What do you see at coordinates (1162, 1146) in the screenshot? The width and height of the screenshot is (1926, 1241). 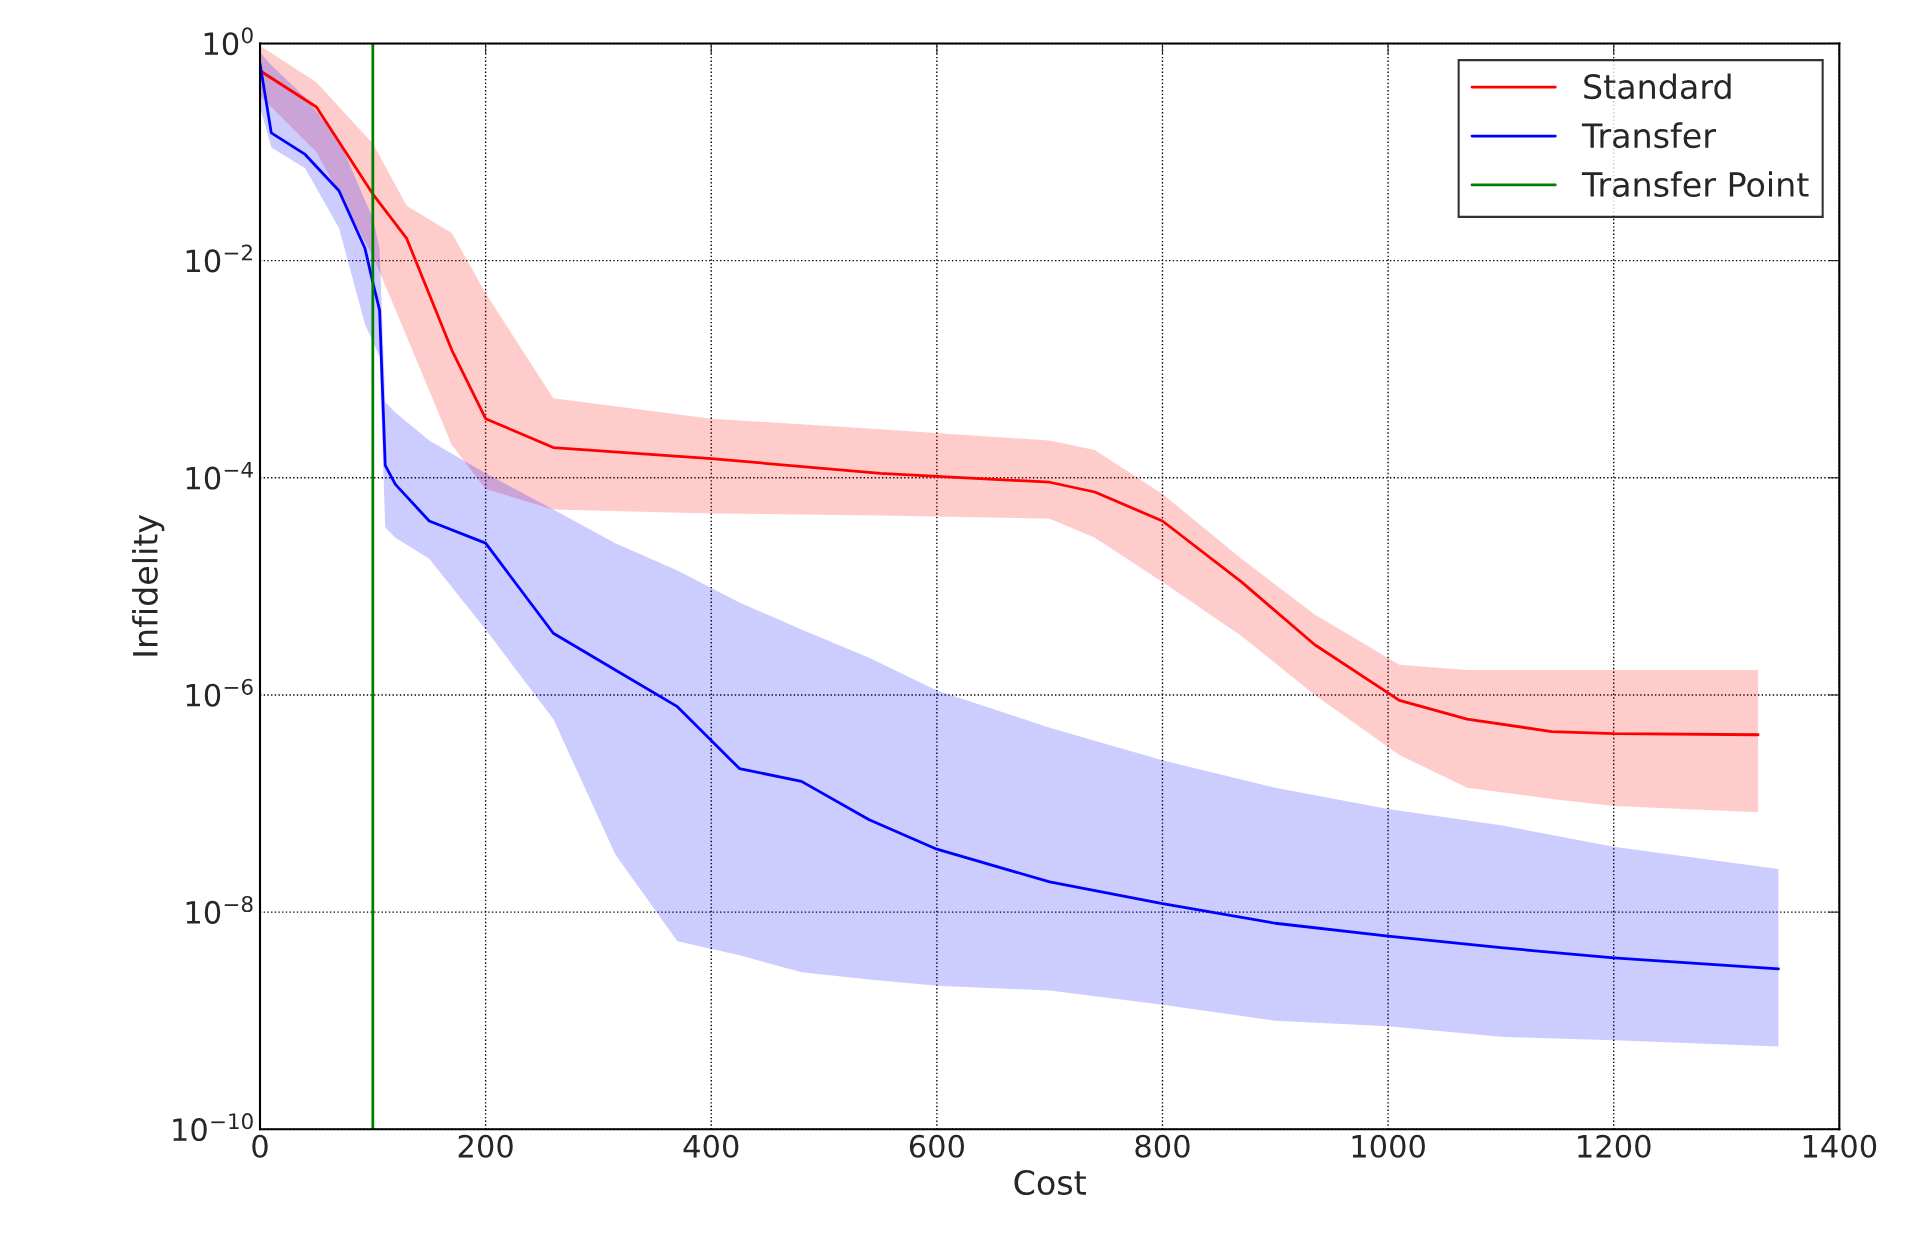 I see `x-tick-label: 800` at bounding box center [1162, 1146].